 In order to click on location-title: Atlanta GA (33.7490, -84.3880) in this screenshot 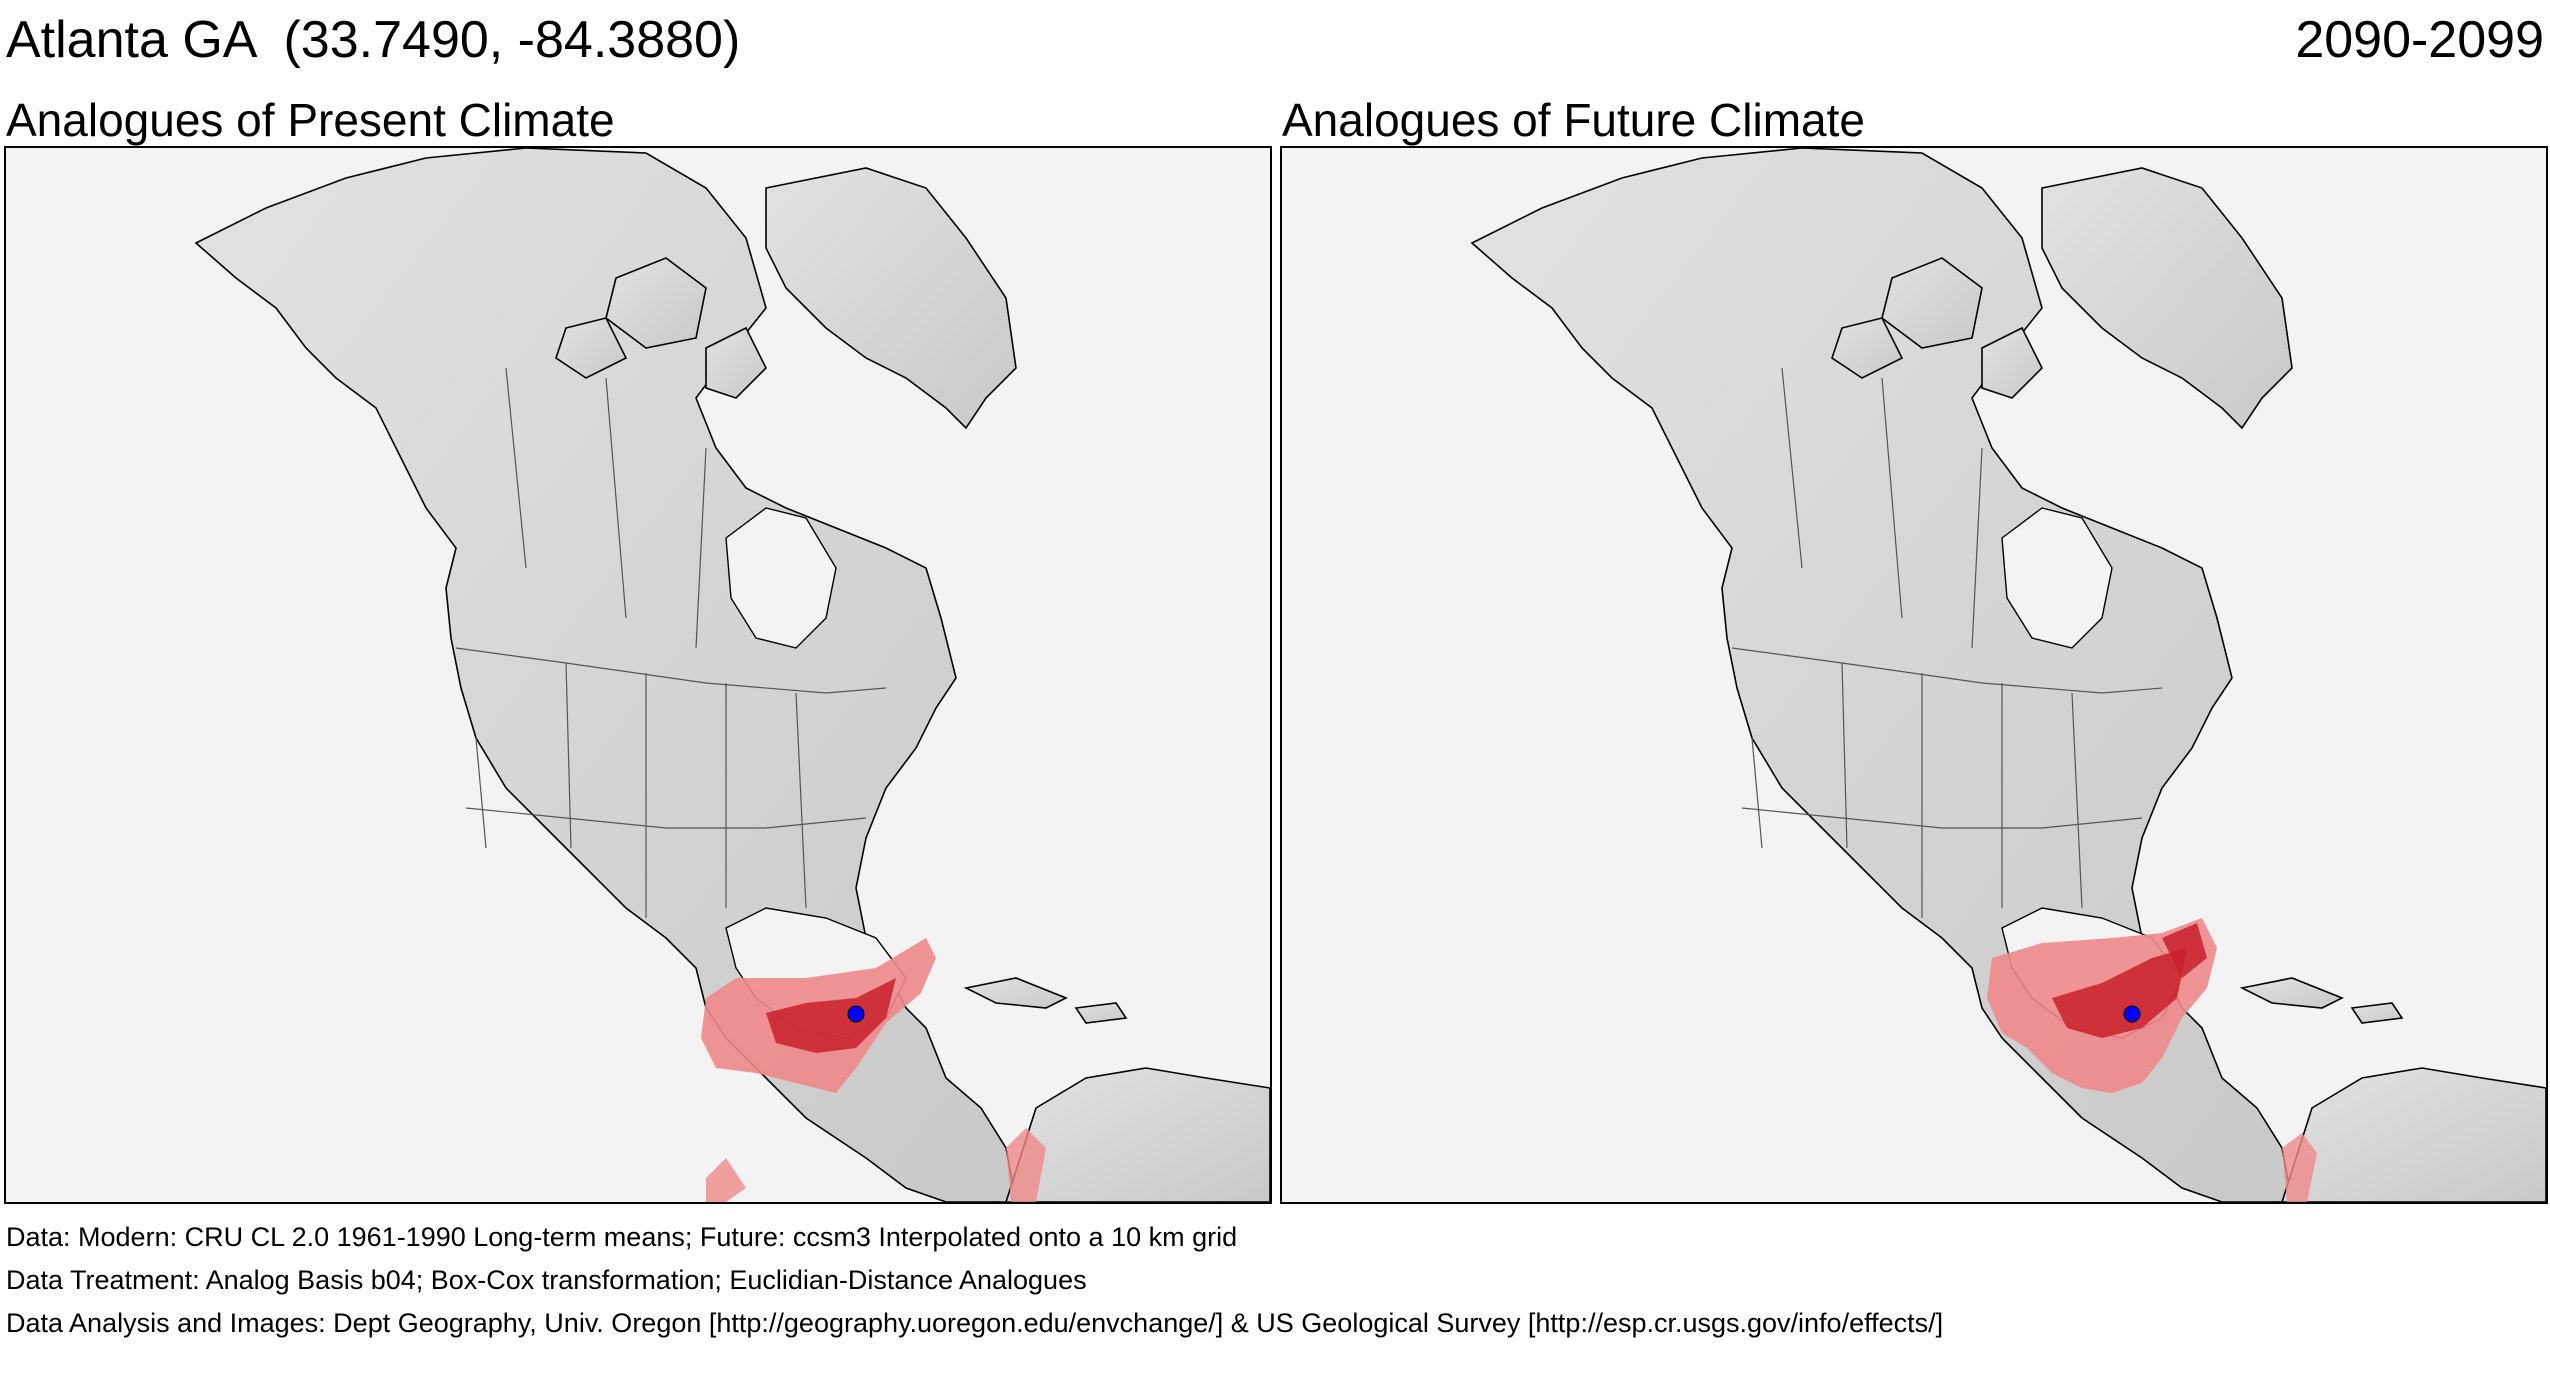, I will do `click(373, 40)`.